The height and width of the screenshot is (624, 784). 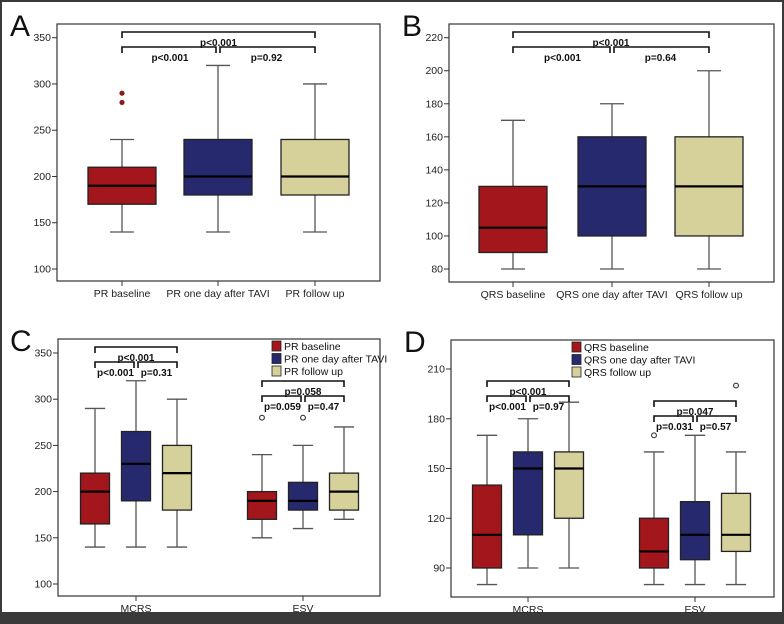 What do you see at coordinates (412, 26) in the screenshot?
I see `panel-letter: B` at bounding box center [412, 26].